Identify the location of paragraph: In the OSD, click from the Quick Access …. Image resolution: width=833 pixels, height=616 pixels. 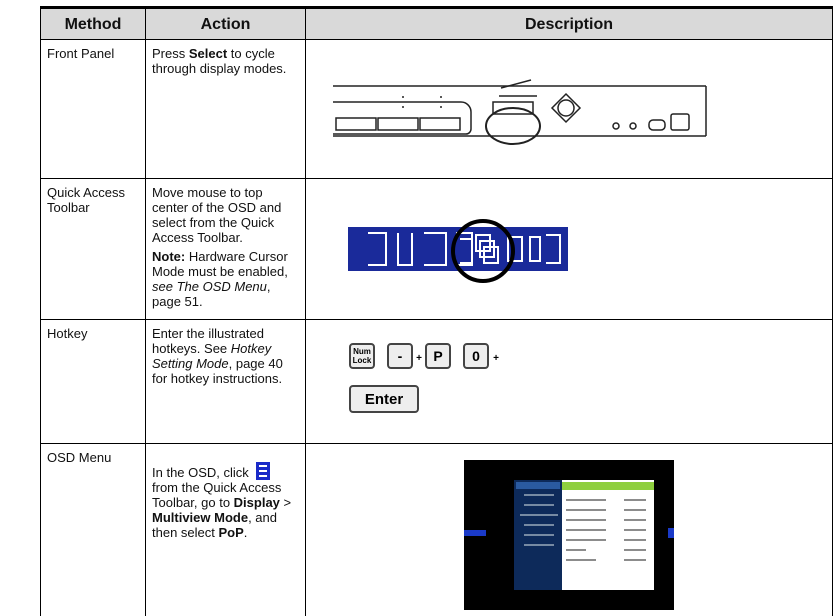
(225, 501).